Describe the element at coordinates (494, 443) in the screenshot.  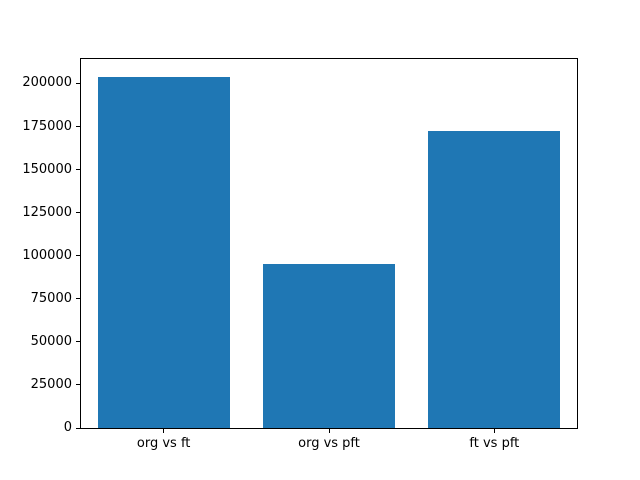
I see `x-axis-tick-label: ft vs pft` at that location.